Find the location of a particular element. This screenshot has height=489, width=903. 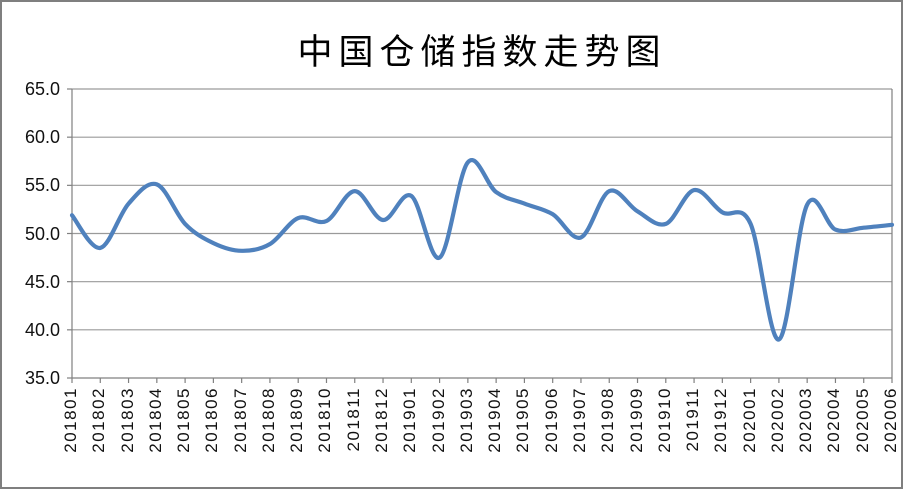

x-tick-label: 201805 is located at coordinates (184, 420).